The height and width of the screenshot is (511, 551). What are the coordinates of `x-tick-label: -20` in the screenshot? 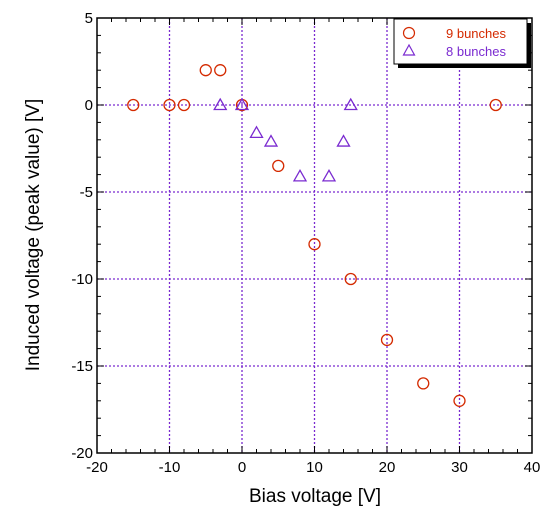 It's located at (97, 467).